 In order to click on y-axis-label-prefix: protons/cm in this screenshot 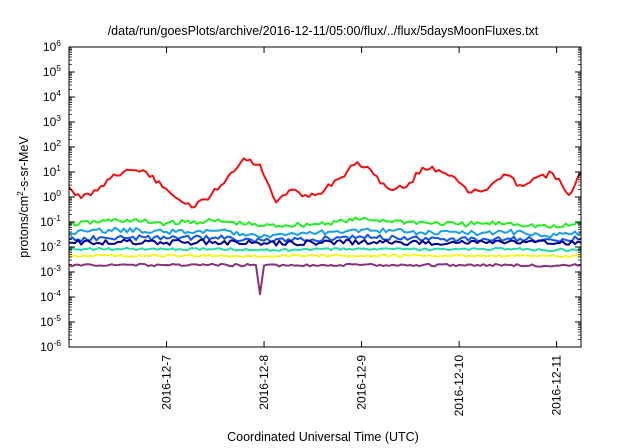, I will do `click(24, 227)`.